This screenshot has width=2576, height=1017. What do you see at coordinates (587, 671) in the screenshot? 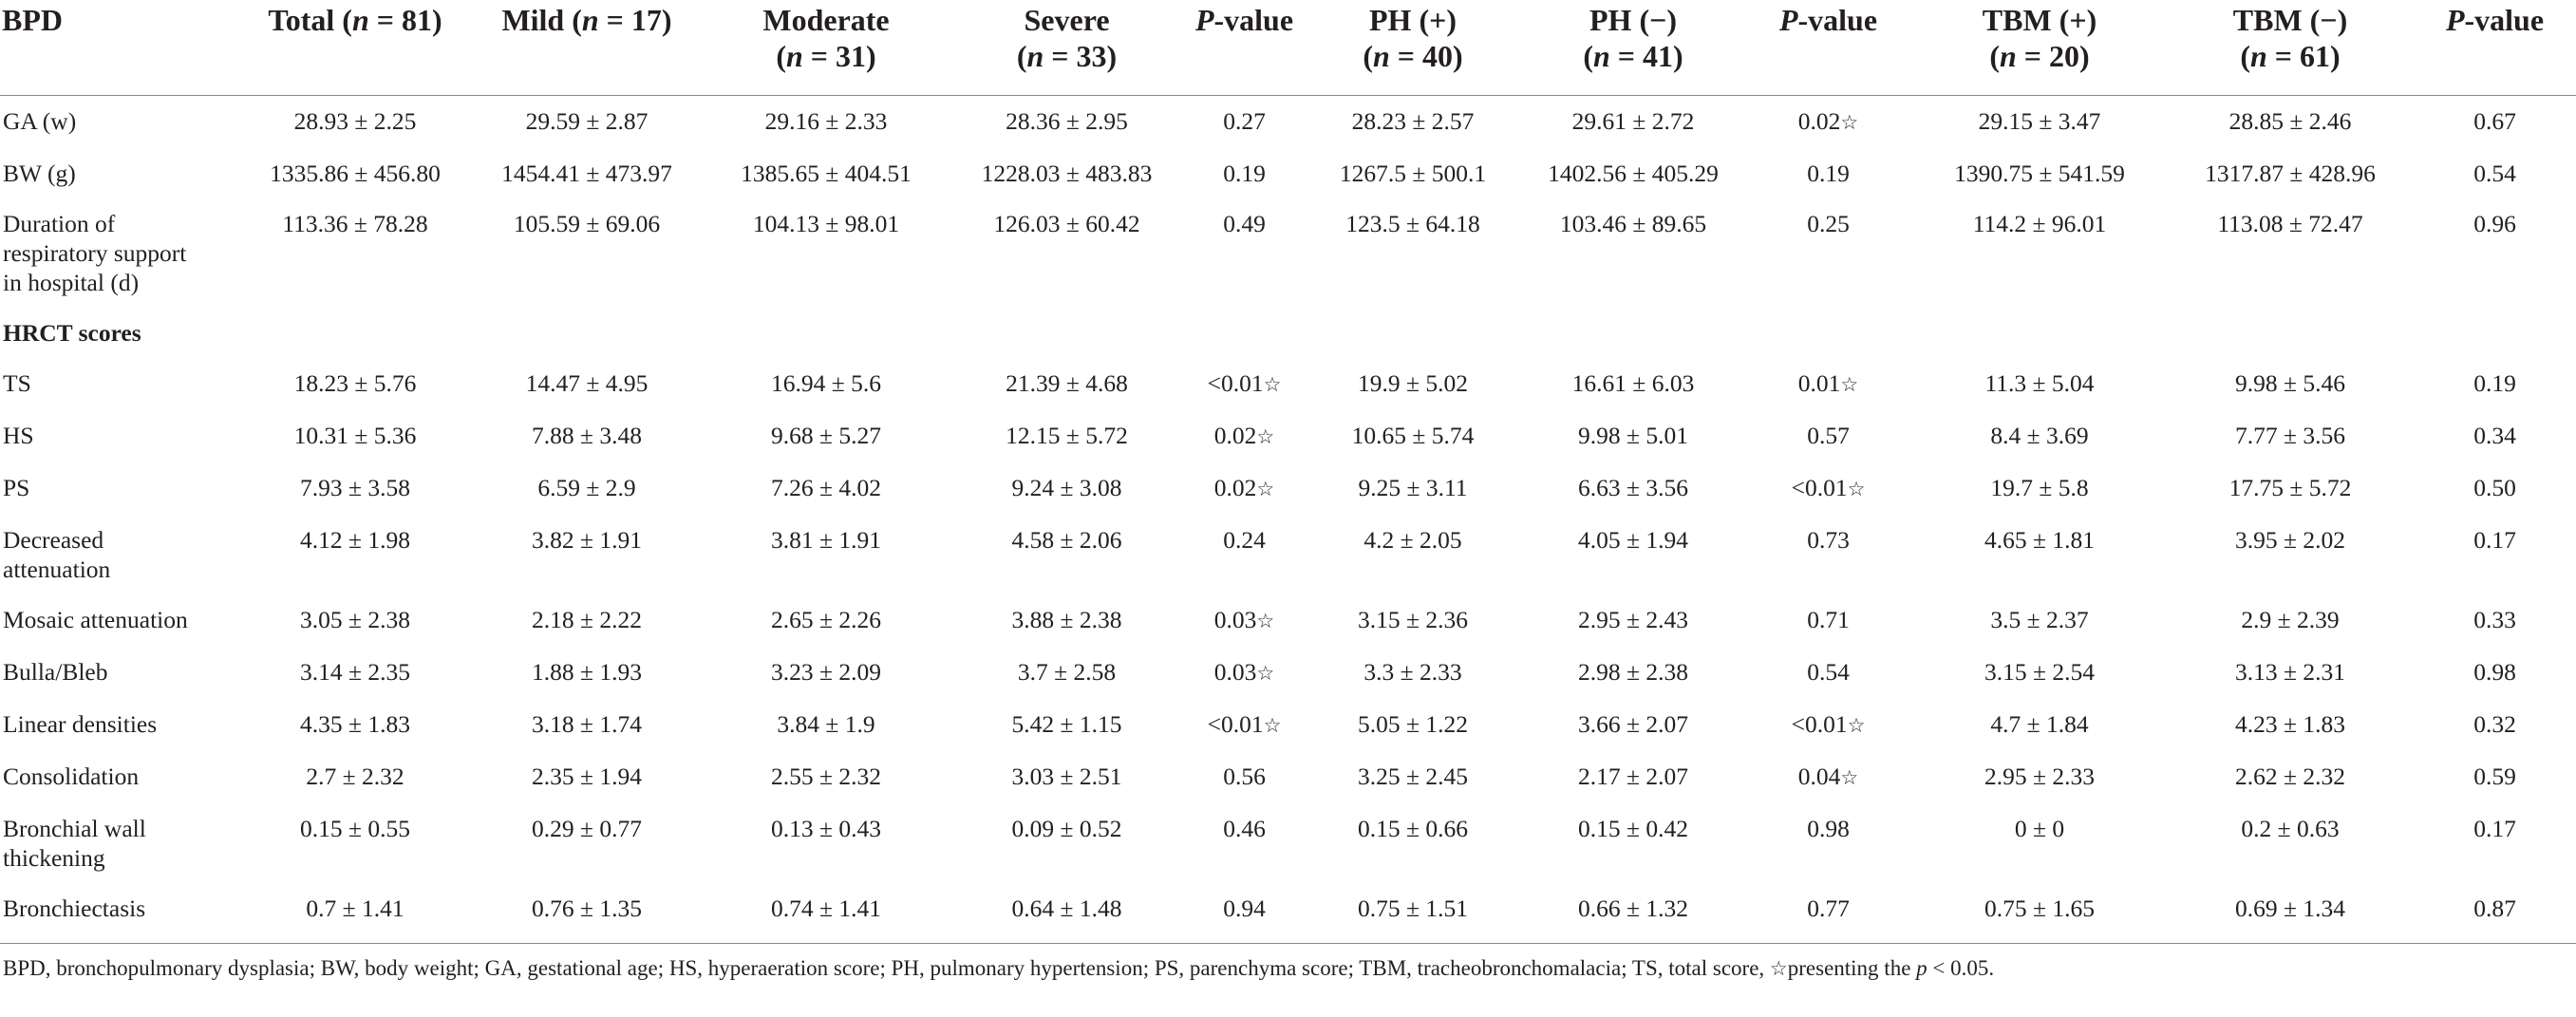
I see `table-cell-mild: 1.88 ± 1.93` at bounding box center [587, 671].